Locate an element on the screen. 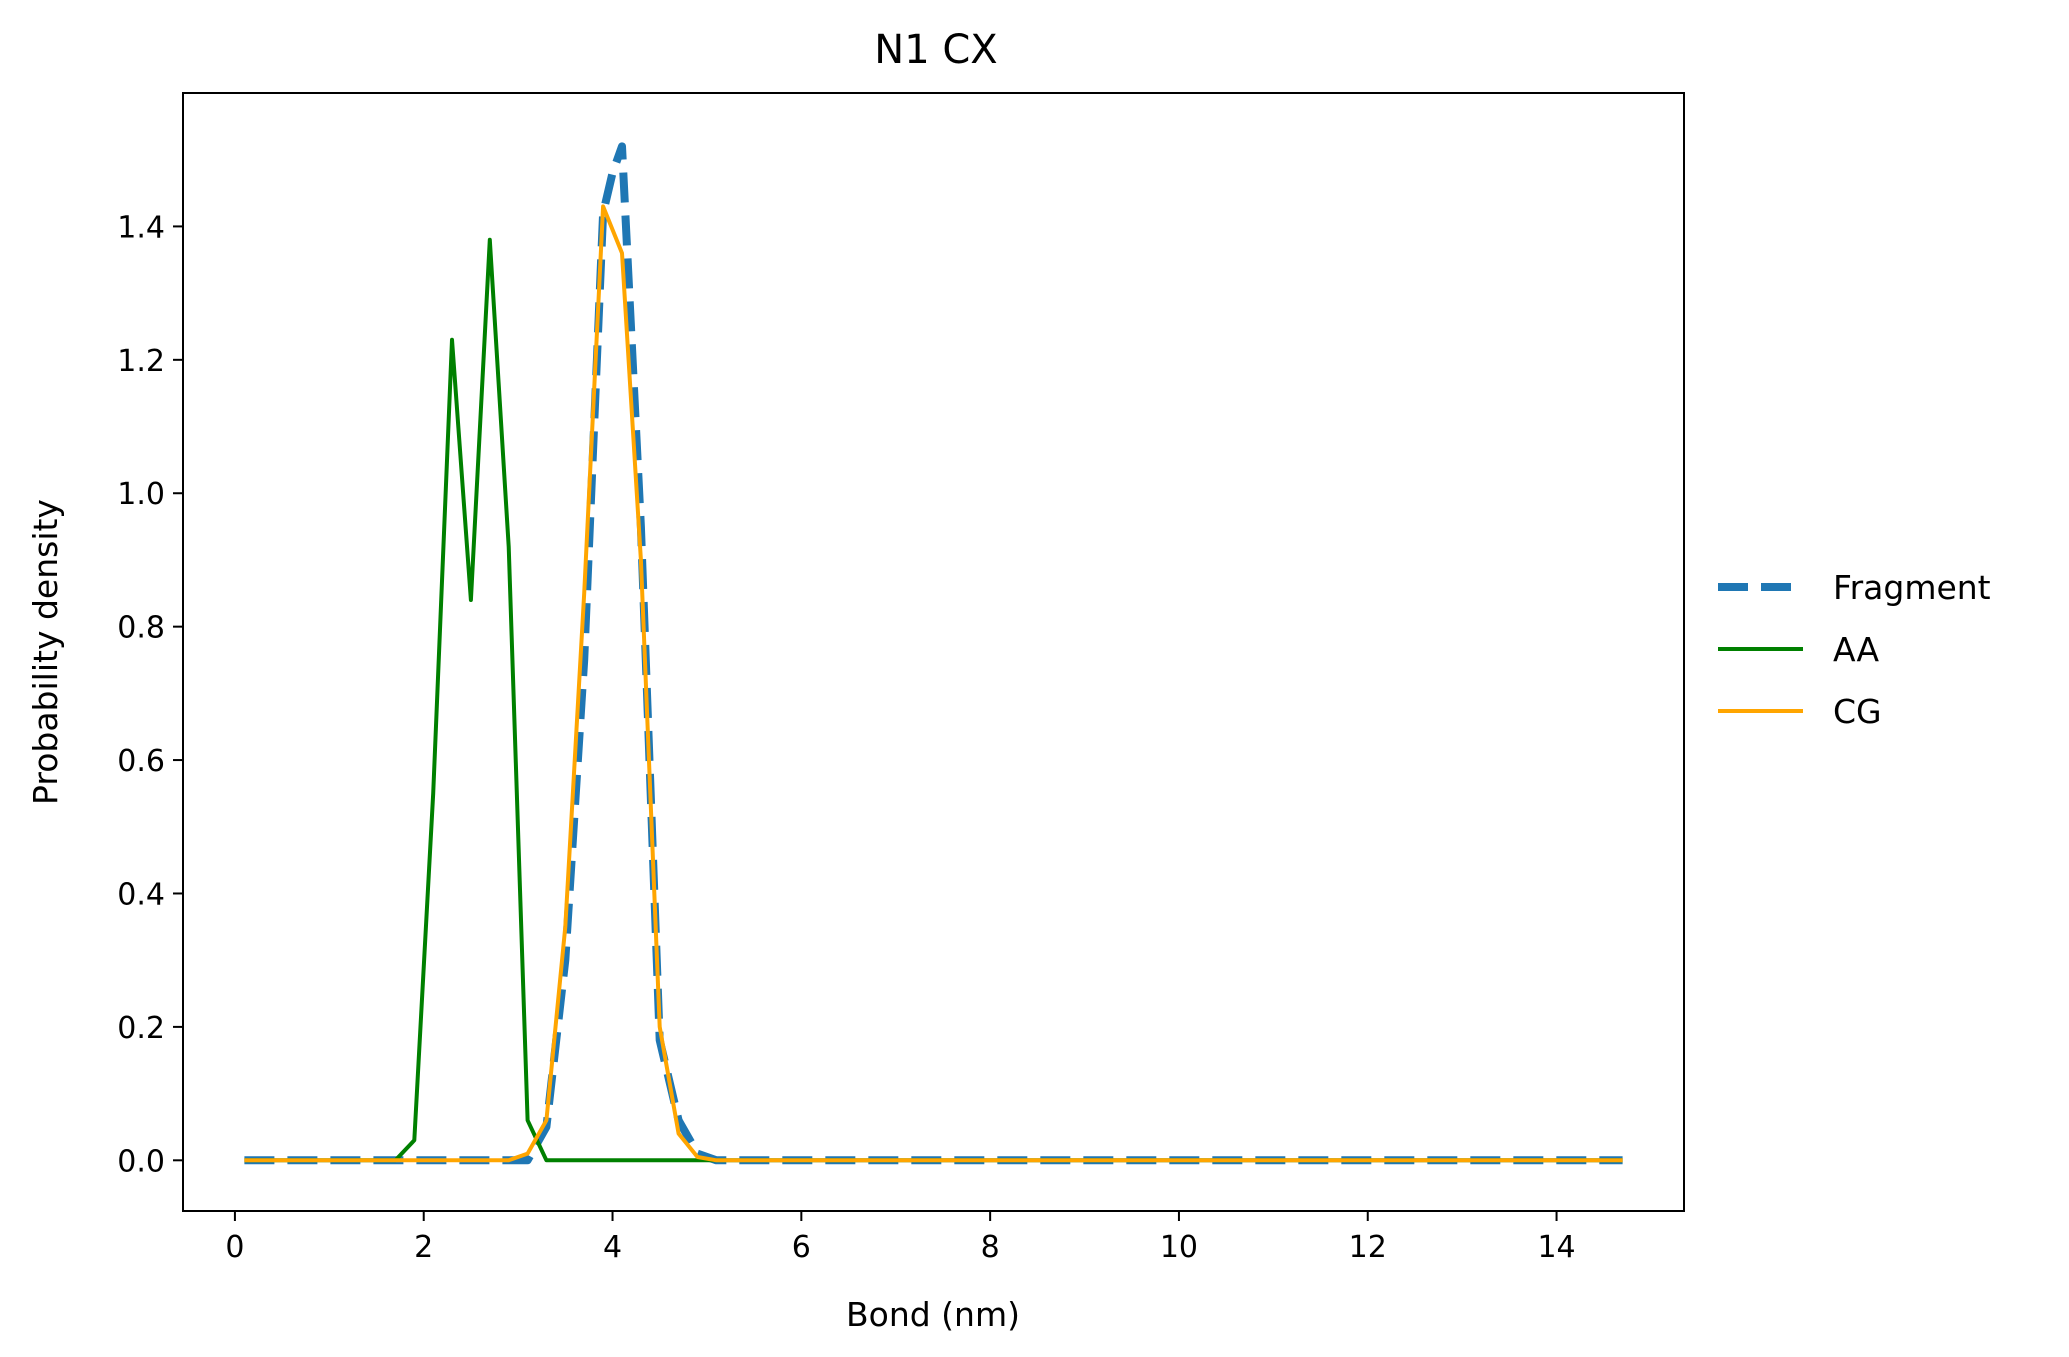  y-axis-label: Probability density is located at coordinates (45, 652).